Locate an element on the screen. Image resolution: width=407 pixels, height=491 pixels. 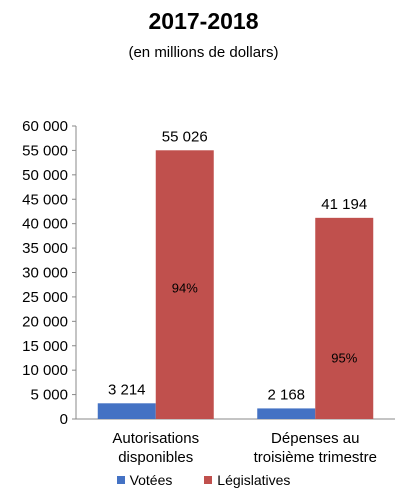
legend-item-votees: Votées is located at coordinates (144, 480).